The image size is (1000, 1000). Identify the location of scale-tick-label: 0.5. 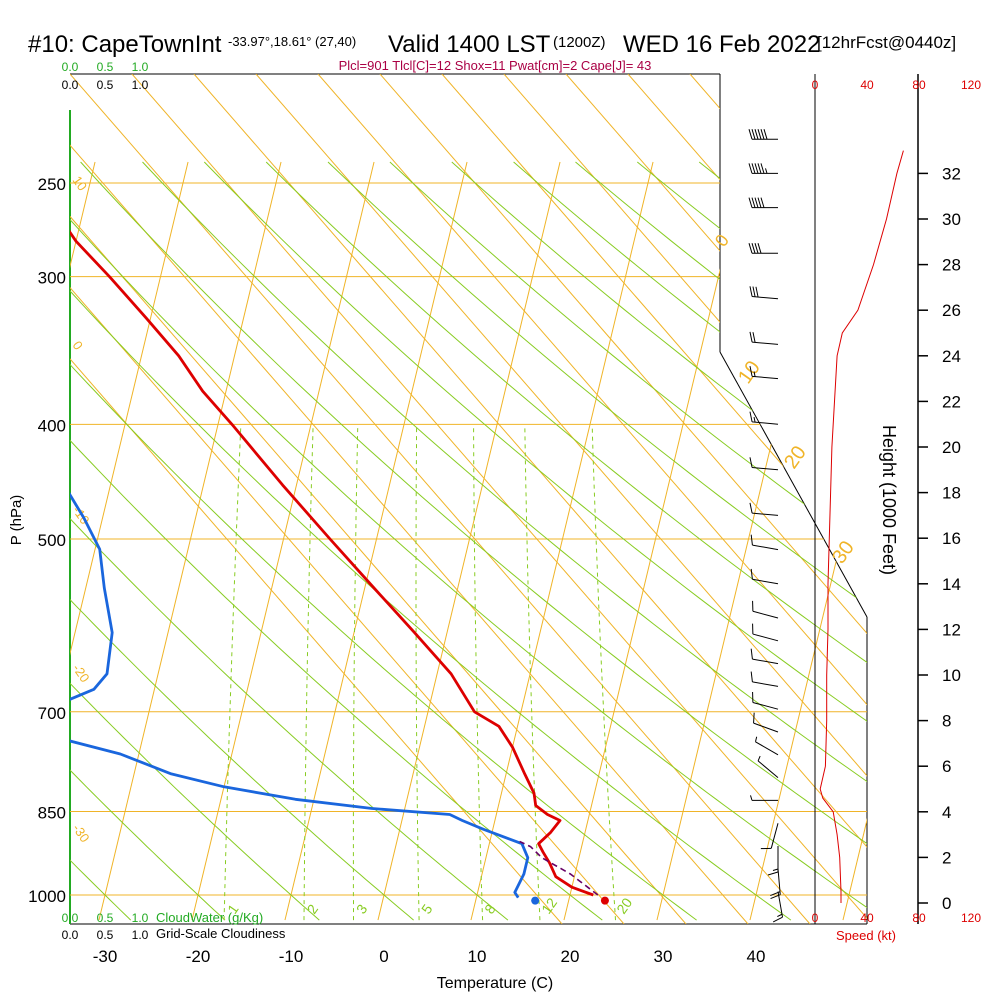
(105, 918).